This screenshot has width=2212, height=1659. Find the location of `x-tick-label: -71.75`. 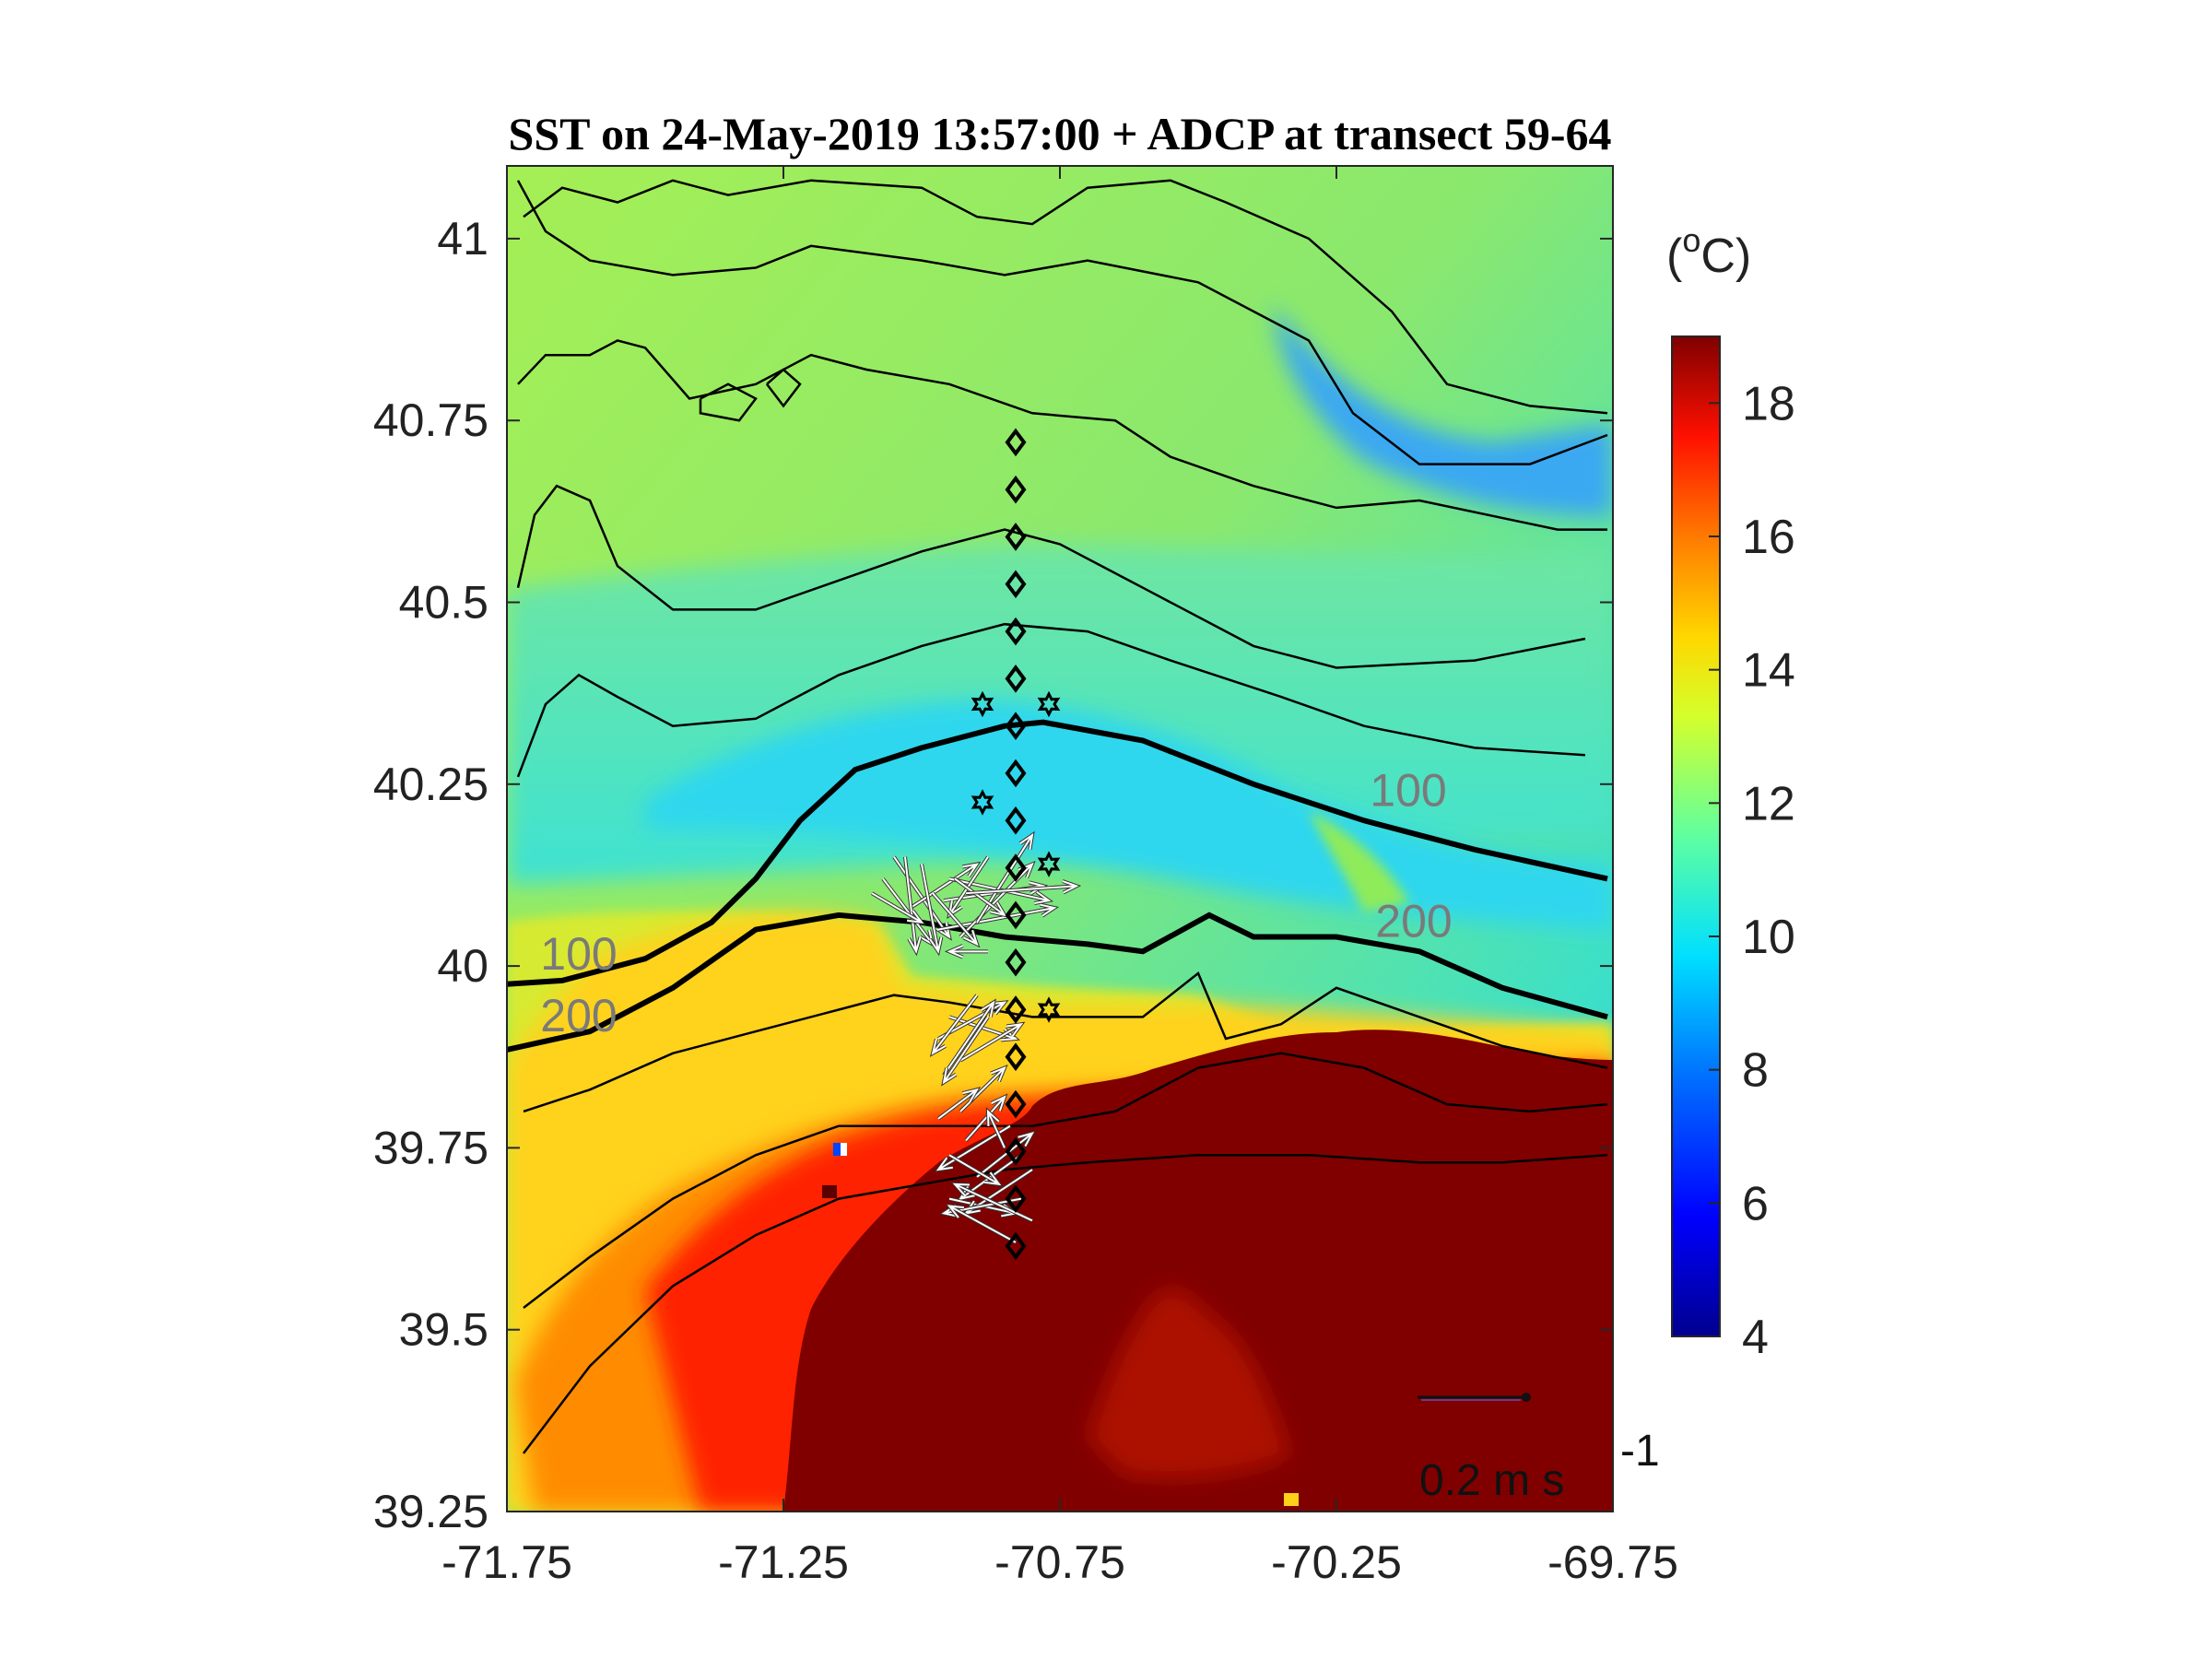

x-tick-label: -71.75 is located at coordinates (506, 1562).